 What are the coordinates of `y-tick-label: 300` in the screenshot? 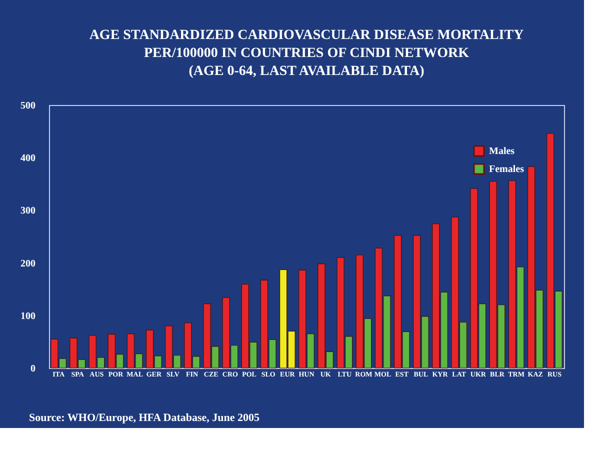 It's located at (28, 211).